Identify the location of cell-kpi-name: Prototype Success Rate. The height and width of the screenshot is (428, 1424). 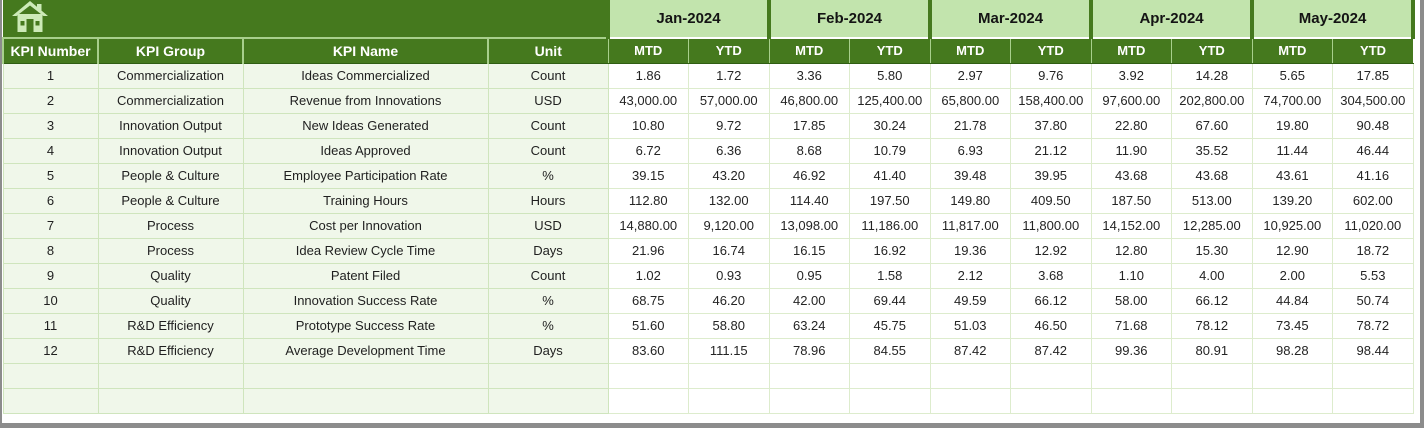
(365, 325).